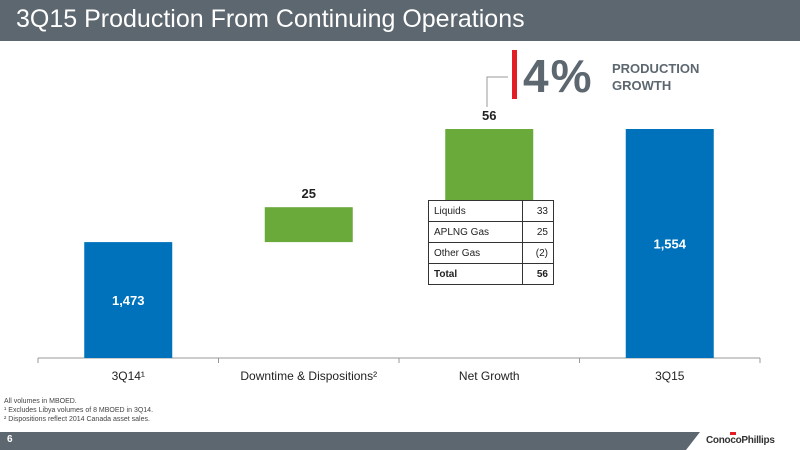 This screenshot has width=800, height=450. Describe the element at coordinates (475, 232) in the screenshot. I see `table-cell-name: APLNG Gas` at that location.